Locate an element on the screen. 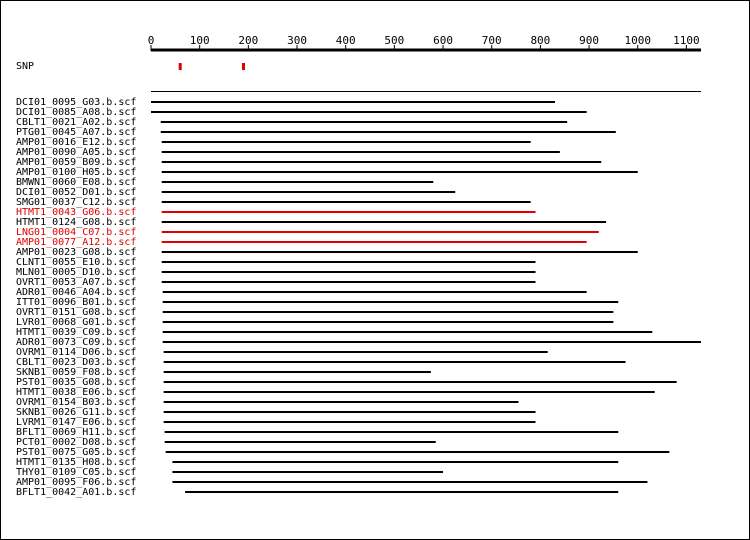 Image resolution: width=750 pixels, height=540 pixels. read-label: LNG01_0004_C07.b.scf is located at coordinates (76, 232).